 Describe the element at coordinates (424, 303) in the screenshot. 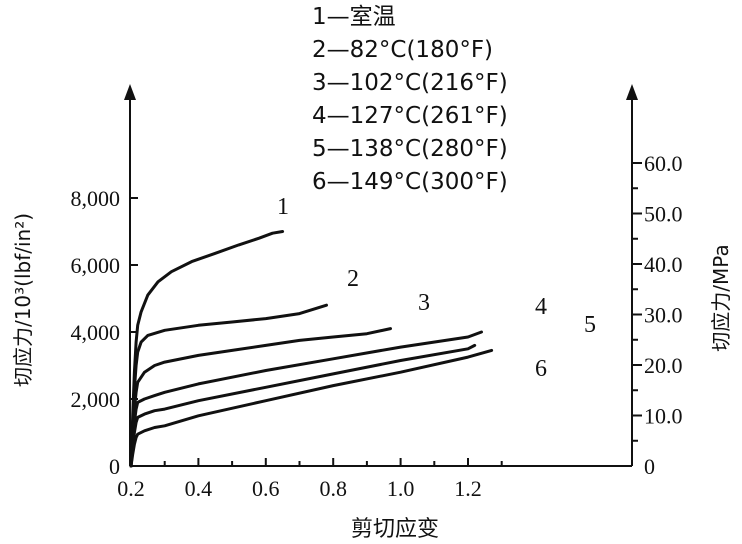

I see `curve-label-3: 3` at that location.